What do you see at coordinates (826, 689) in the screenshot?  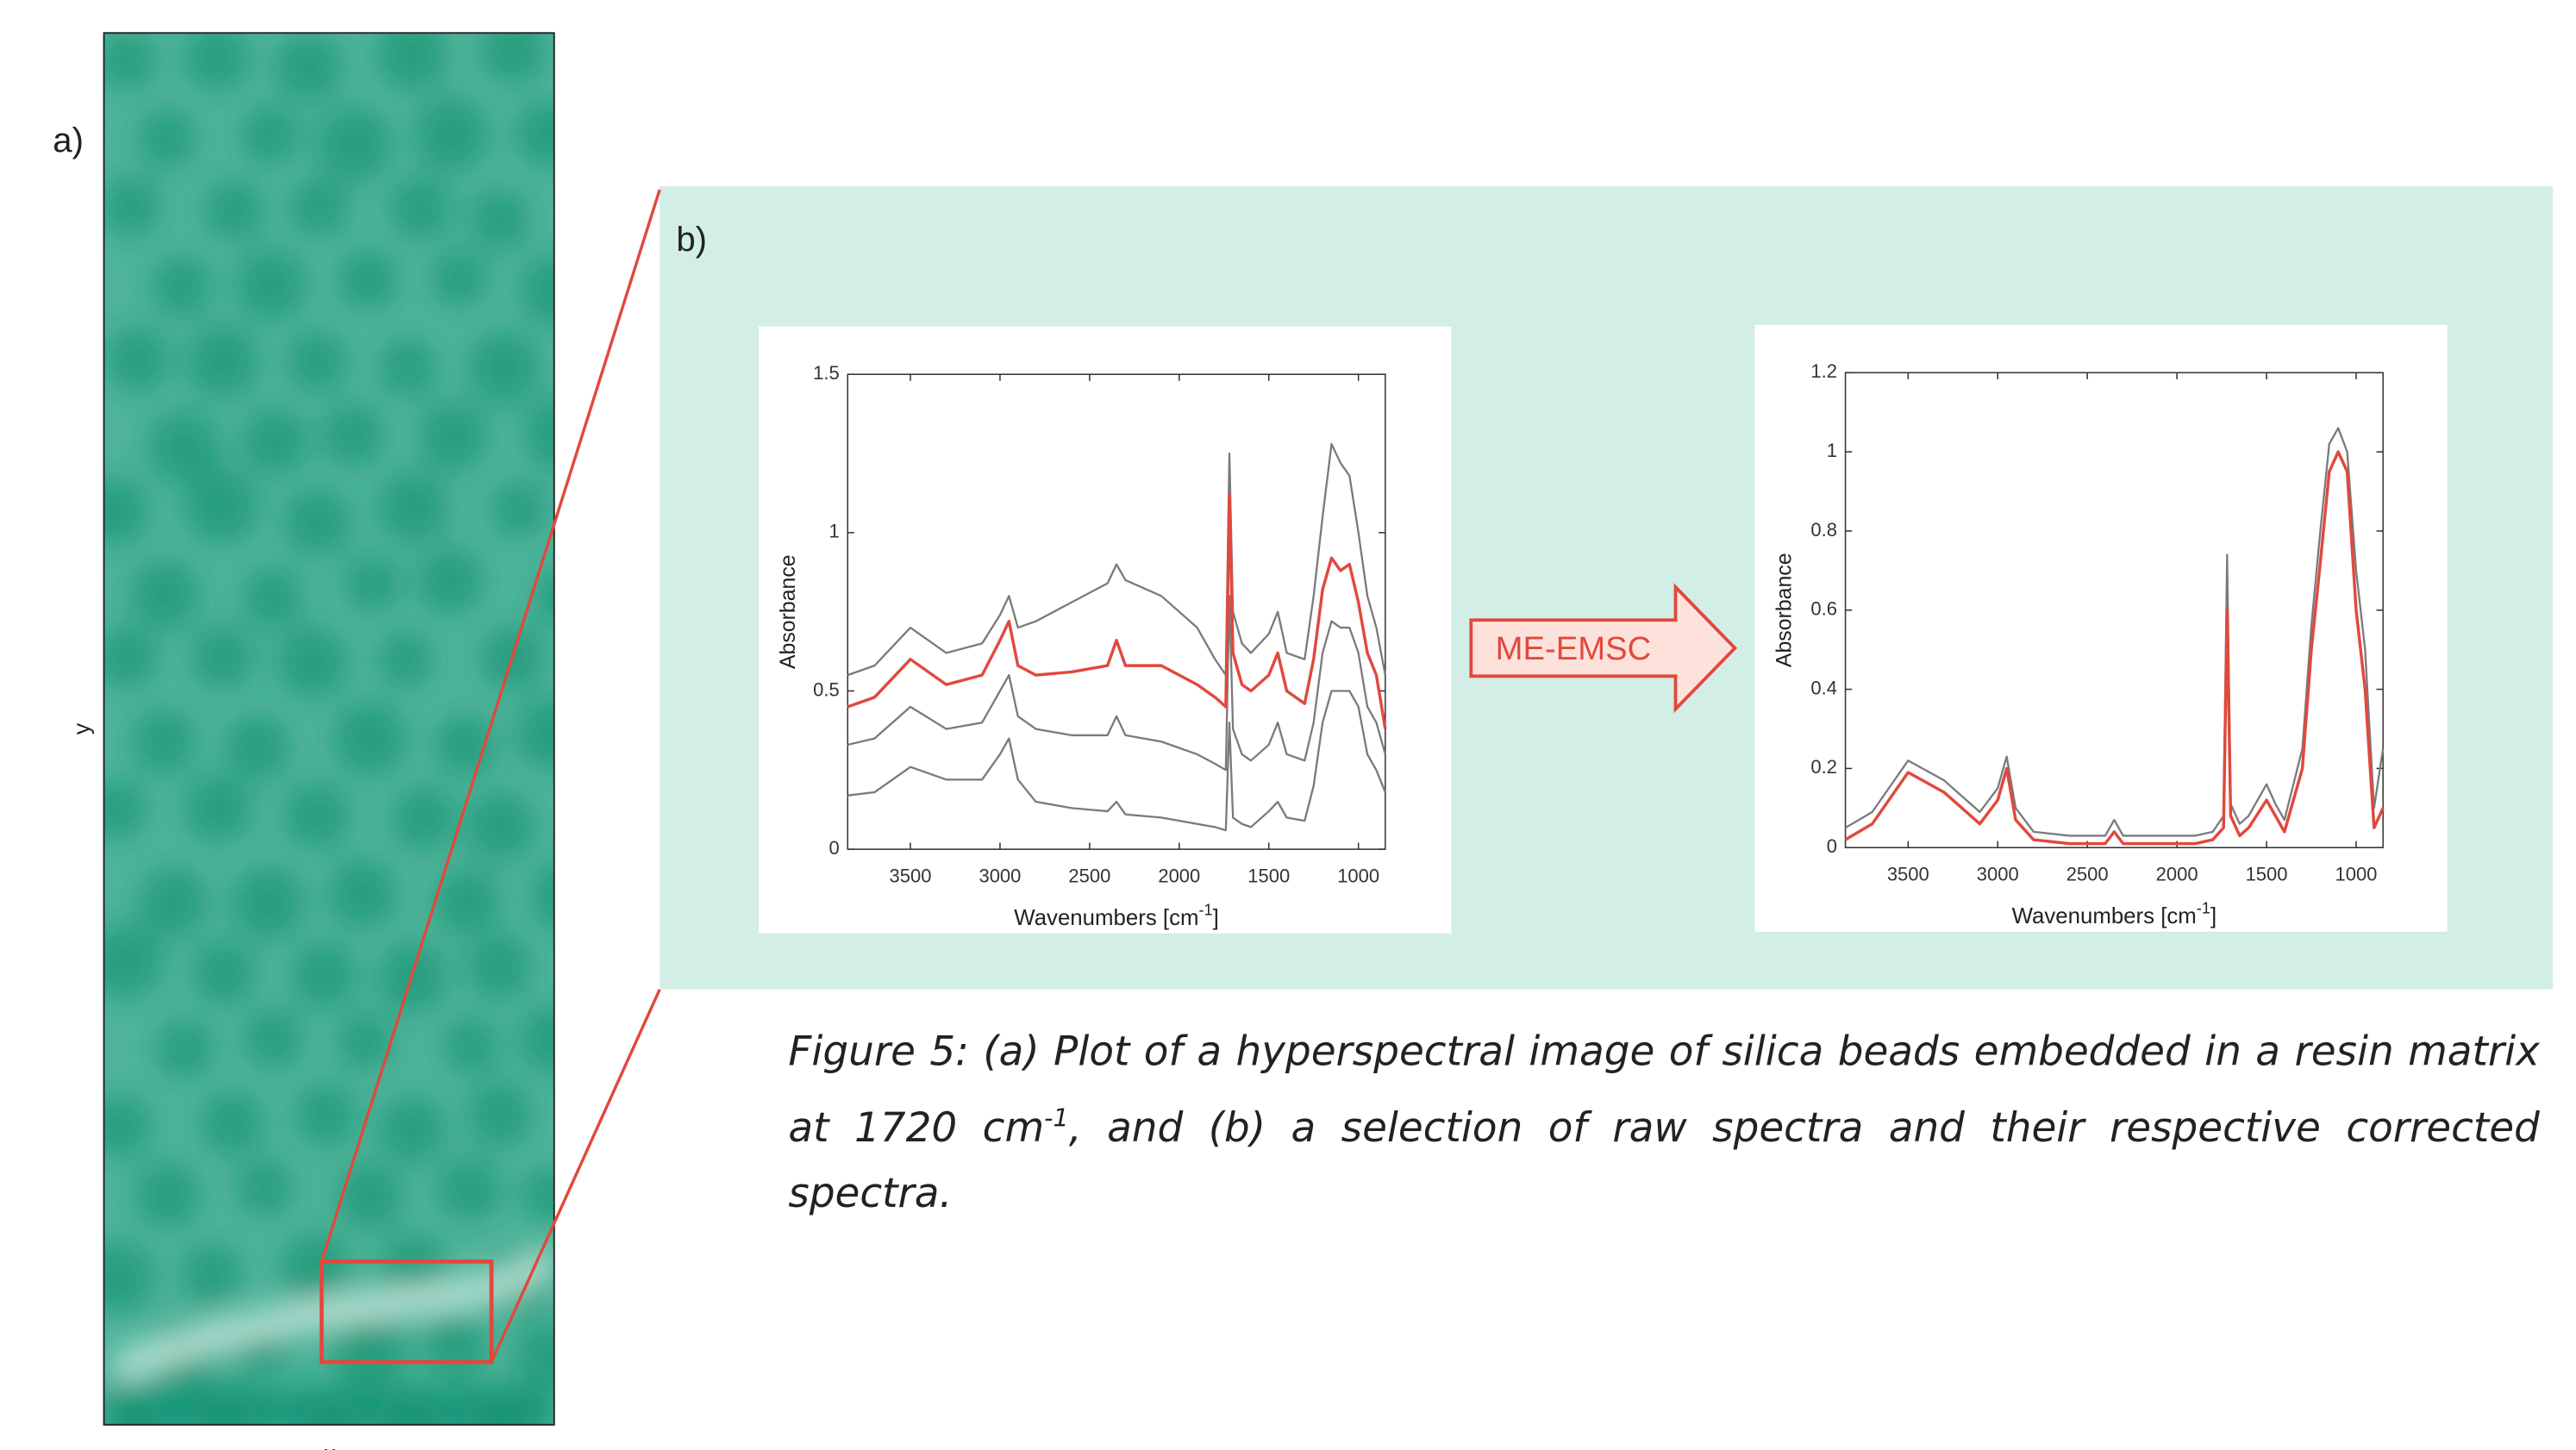 I see `y-tick-label: 0.5` at bounding box center [826, 689].